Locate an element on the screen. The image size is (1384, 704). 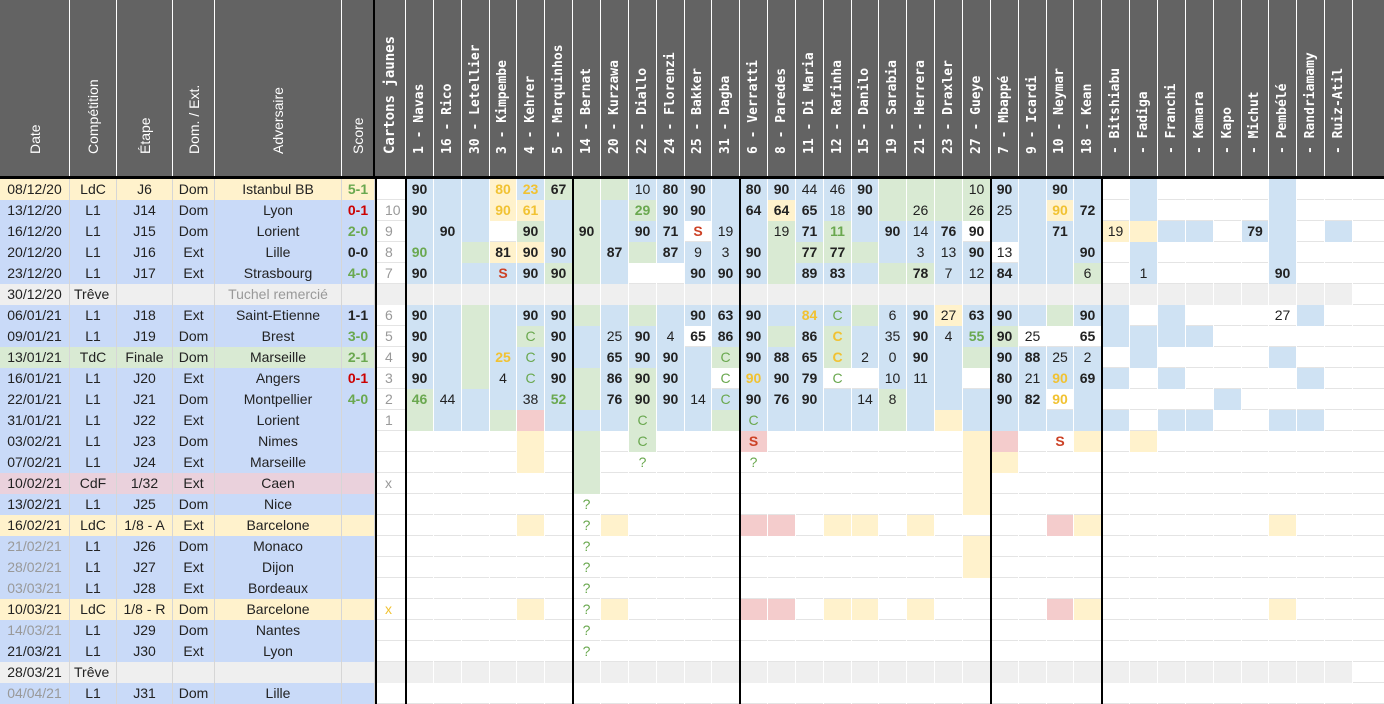
player-cell: S is located at coordinates (1060, 441).